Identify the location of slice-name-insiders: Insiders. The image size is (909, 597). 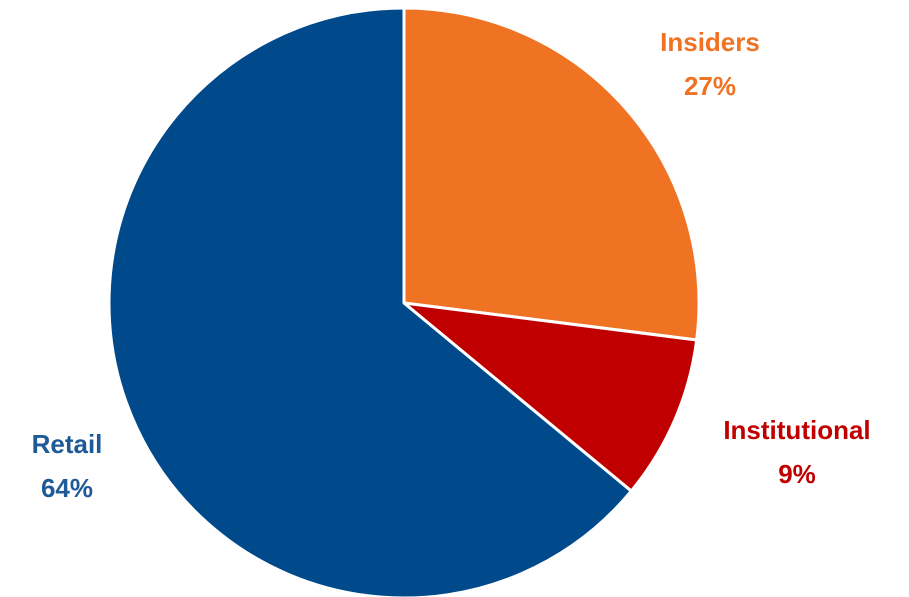
(710, 42).